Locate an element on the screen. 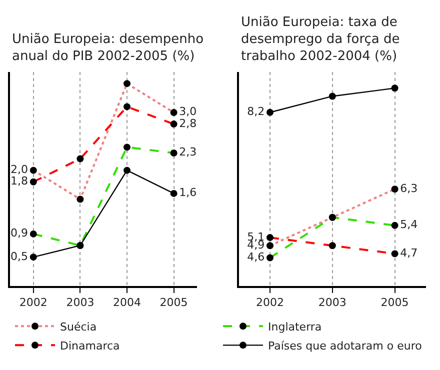  data-label: 2,0 is located at coordinates (19, 169).